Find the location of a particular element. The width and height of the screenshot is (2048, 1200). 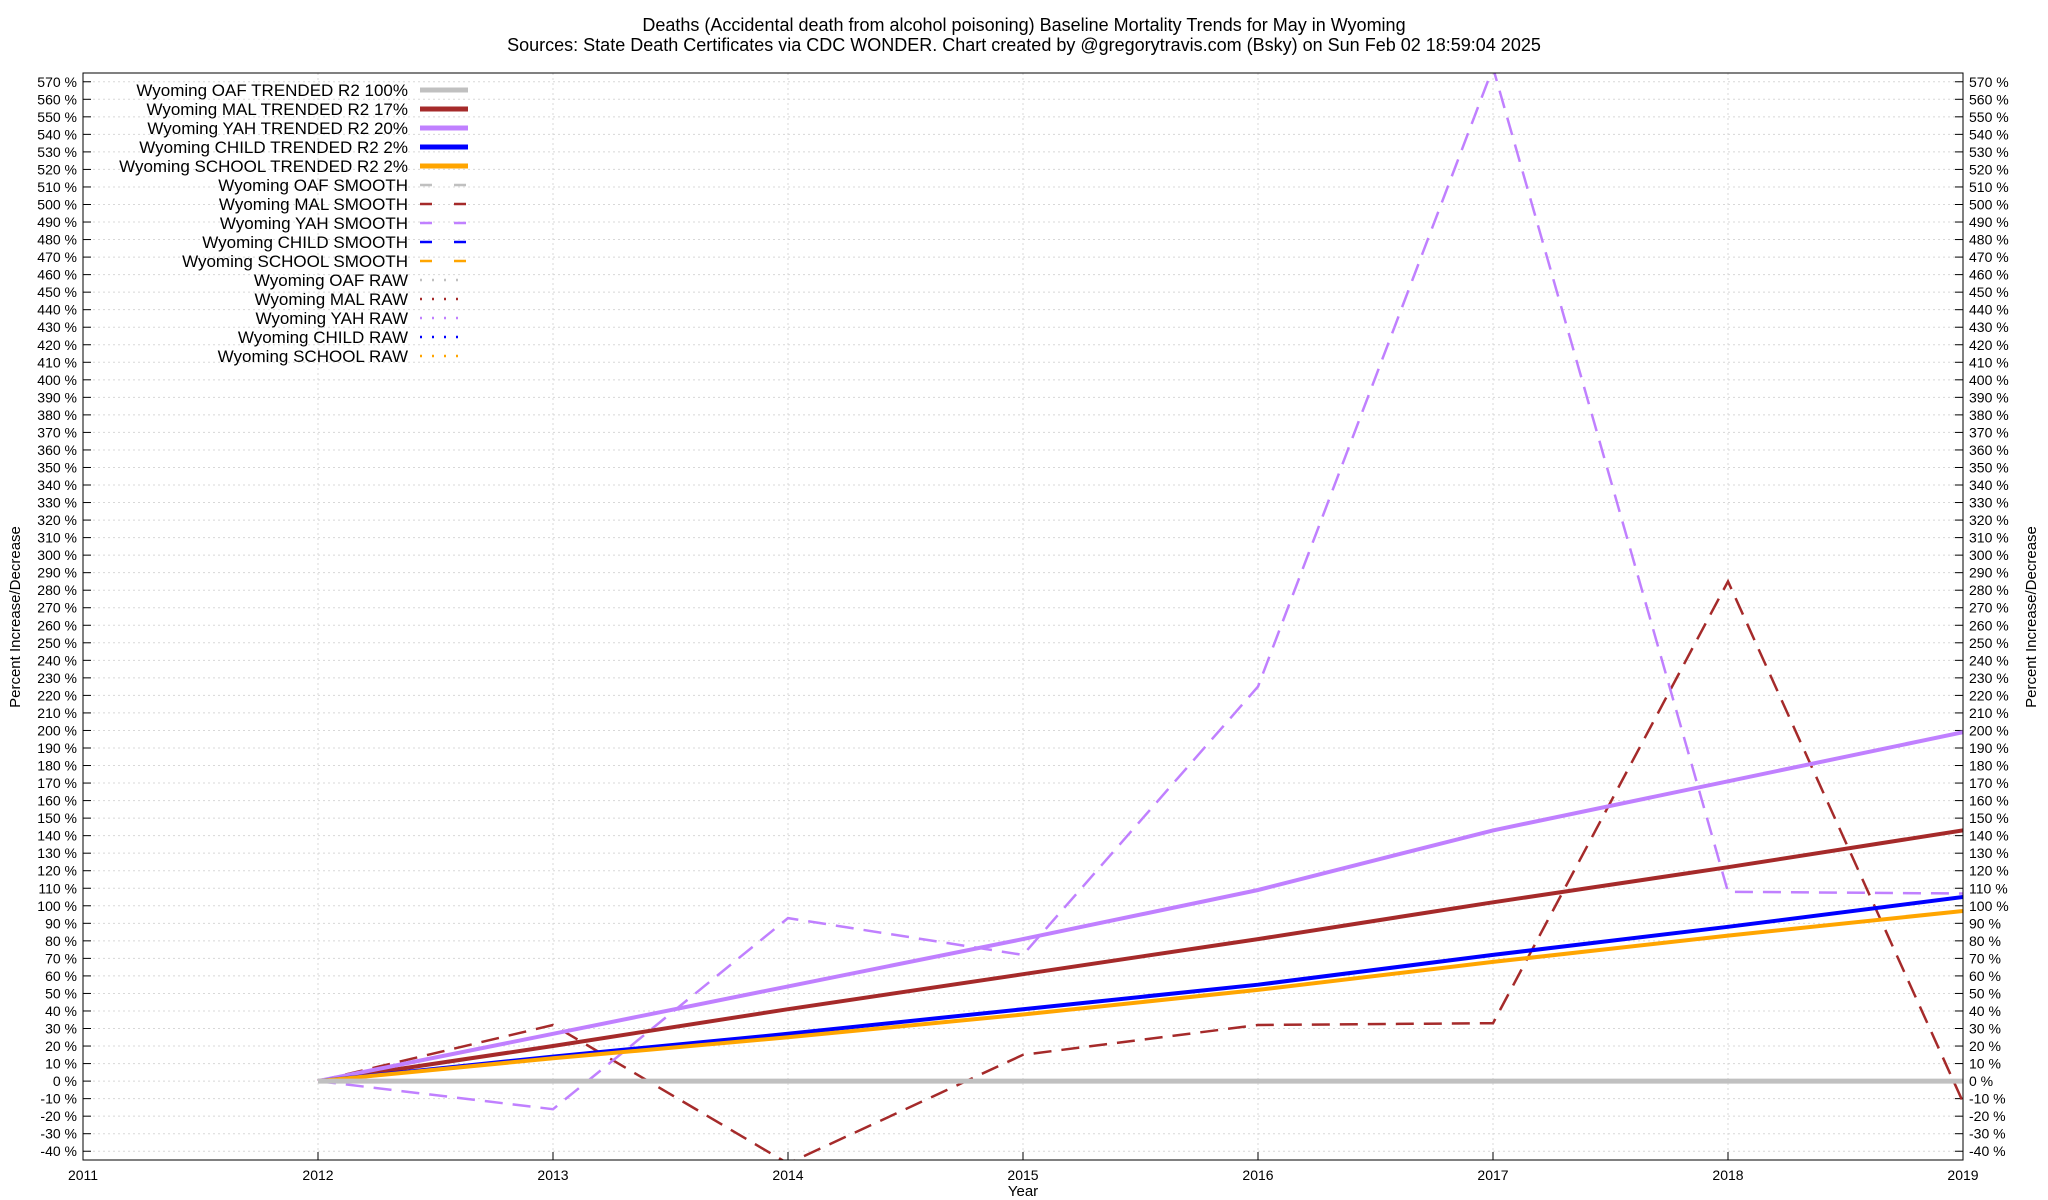

y-tick-label-right: 380 % is located at coordinates (1989, 415).